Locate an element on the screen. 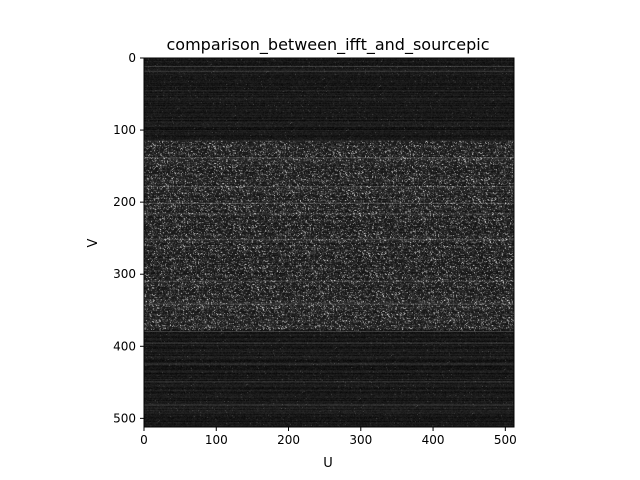 The height and width of the screenshot is (480, 640). y-tick-label: 0 is located at coordinates (132, 58).